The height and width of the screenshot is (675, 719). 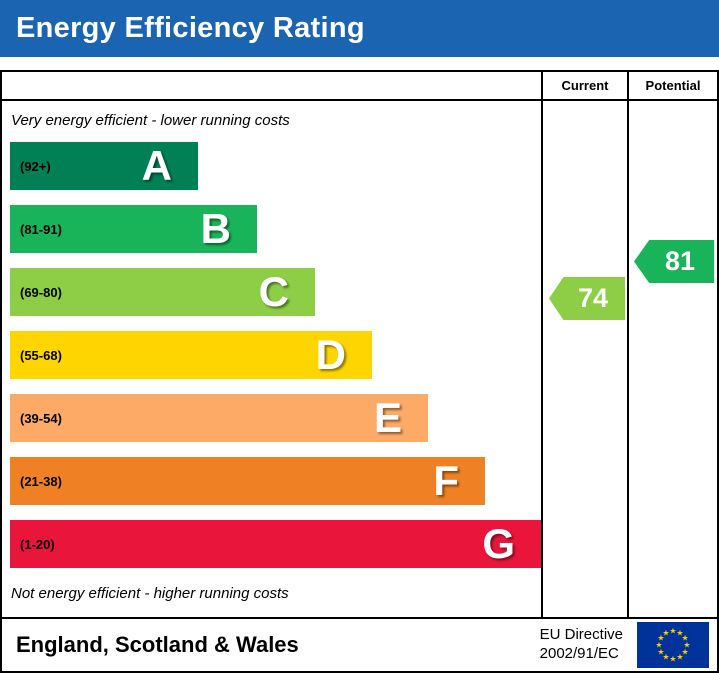 What do you see at coordinates (593, 298) in the screenshot?
I see `current-rating-value: 74` at bounding box center [593, 298].